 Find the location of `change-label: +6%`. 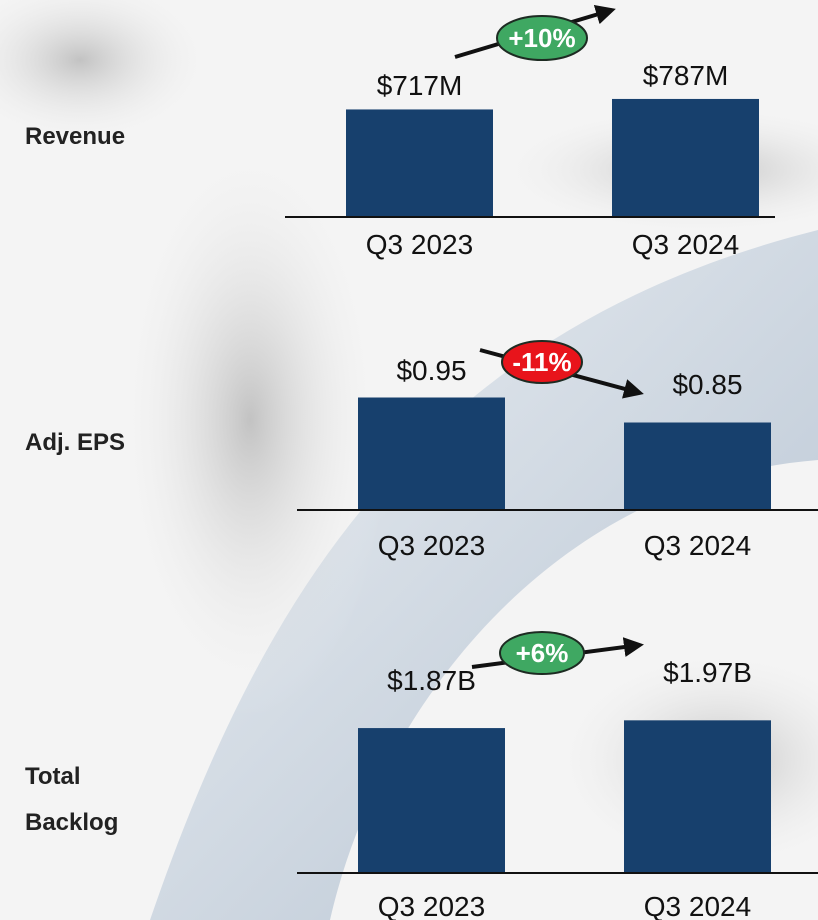

change-label: +6% is located at coordinates (542, 653).